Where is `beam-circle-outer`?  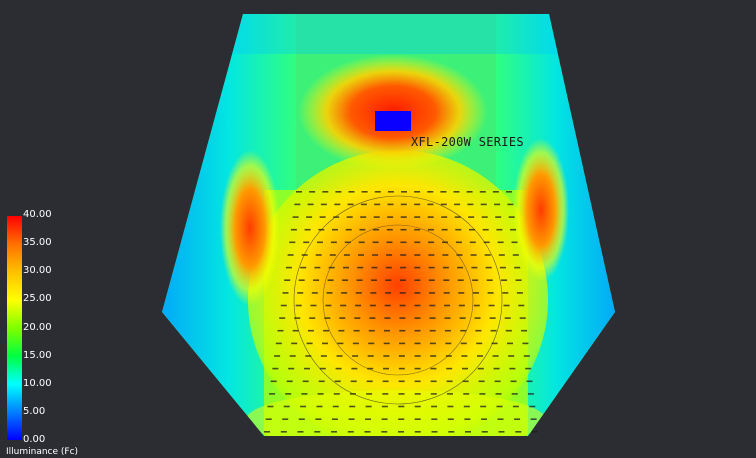 beam-circle-outer is located at coordinates (398, 300).